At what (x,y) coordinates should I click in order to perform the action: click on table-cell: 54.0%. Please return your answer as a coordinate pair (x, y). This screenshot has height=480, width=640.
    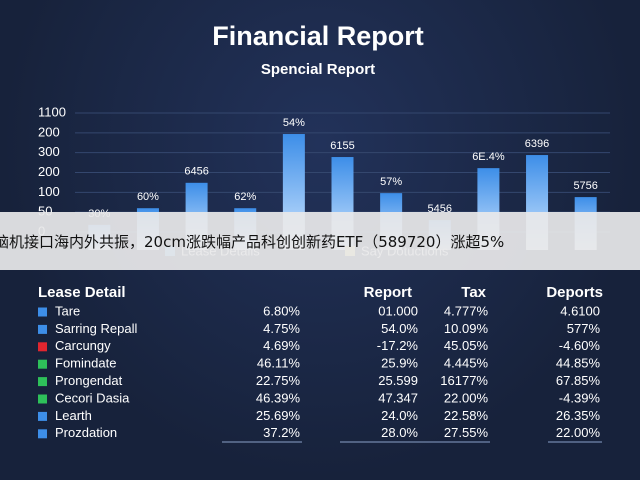
    Looking at the image, I should click on (399, 328).